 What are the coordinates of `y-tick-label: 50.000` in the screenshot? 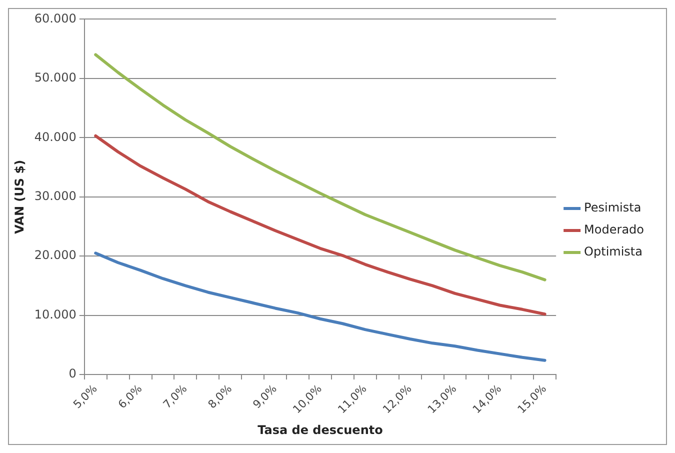 It's located at (55, 77).